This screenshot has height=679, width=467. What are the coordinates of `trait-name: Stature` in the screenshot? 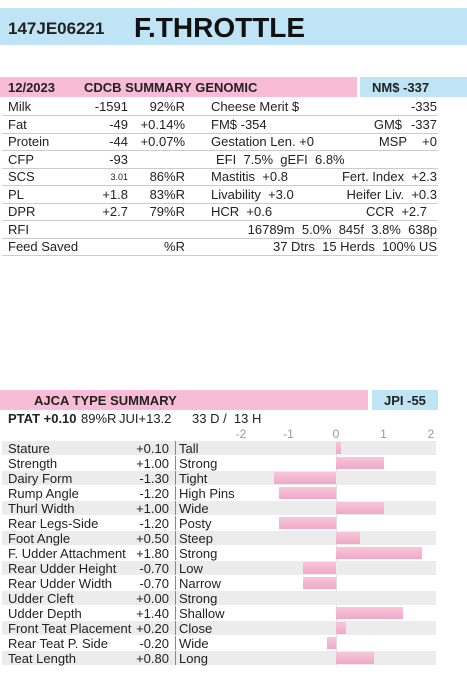 It's located at (29, 448).